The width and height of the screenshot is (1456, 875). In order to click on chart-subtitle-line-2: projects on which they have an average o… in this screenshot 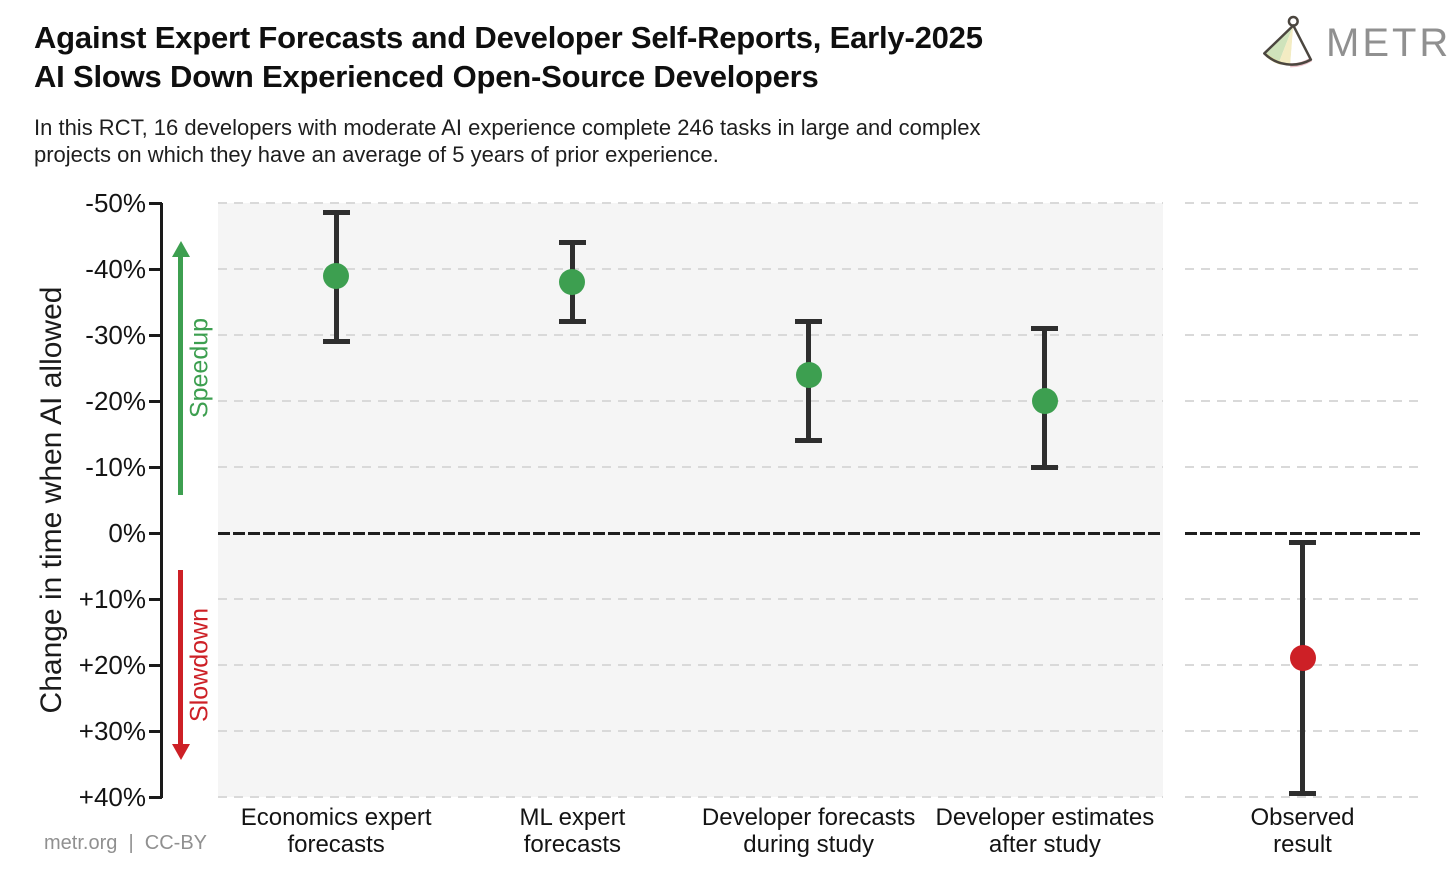, I will do `click(376, 154)`.